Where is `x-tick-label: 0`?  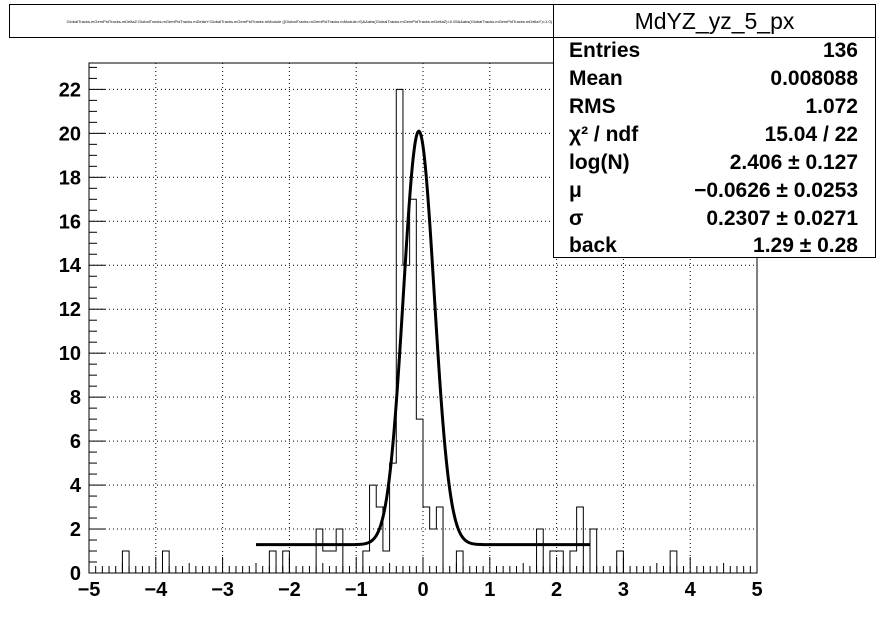
x-tick-label: 0 is located at coordinates (422, 590).